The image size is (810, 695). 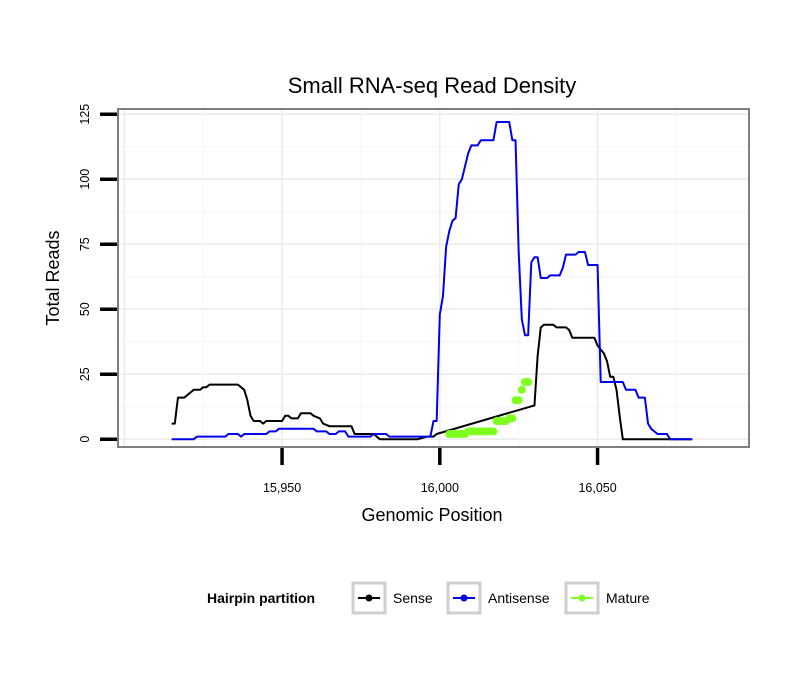 I want to click on legend: Hairpin partition Sense Antisense Mature, so click(x=428, y=598).